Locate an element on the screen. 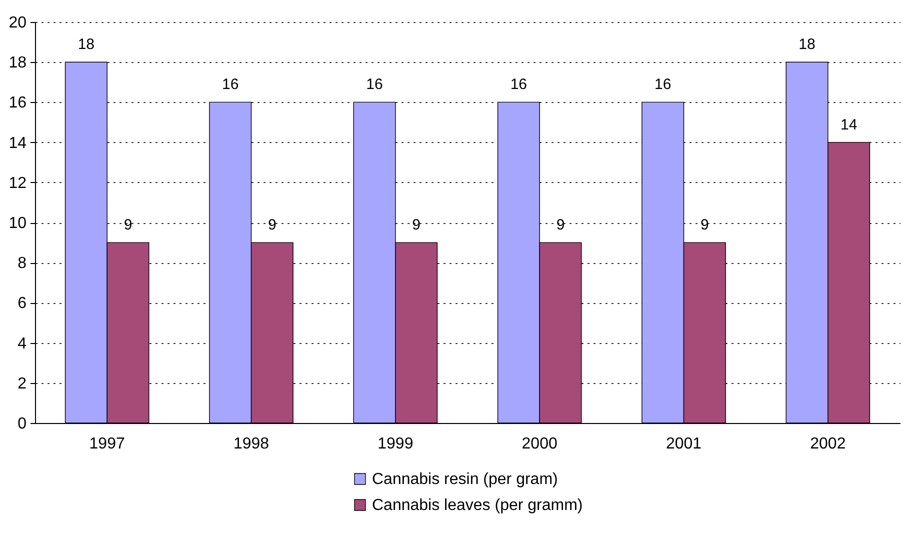 Image resolution: width=924 pixels, height=537 pixels. y-tick-label: 2 is located at coordinates (22, 383).